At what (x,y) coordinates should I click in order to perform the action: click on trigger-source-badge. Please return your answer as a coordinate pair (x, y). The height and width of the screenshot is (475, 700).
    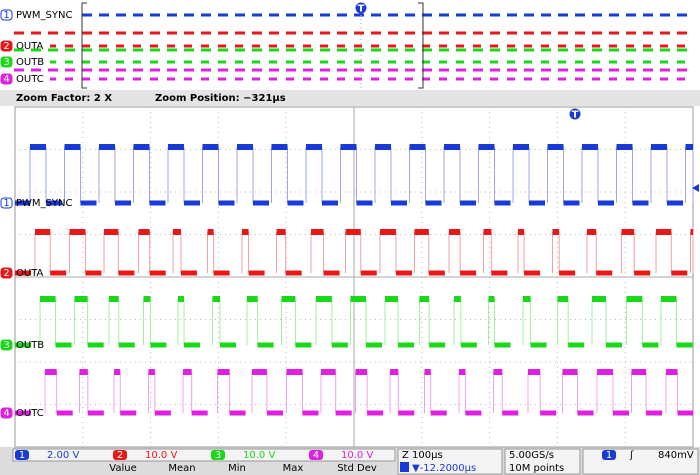
    Looking at the image, I should click on (609, 455).